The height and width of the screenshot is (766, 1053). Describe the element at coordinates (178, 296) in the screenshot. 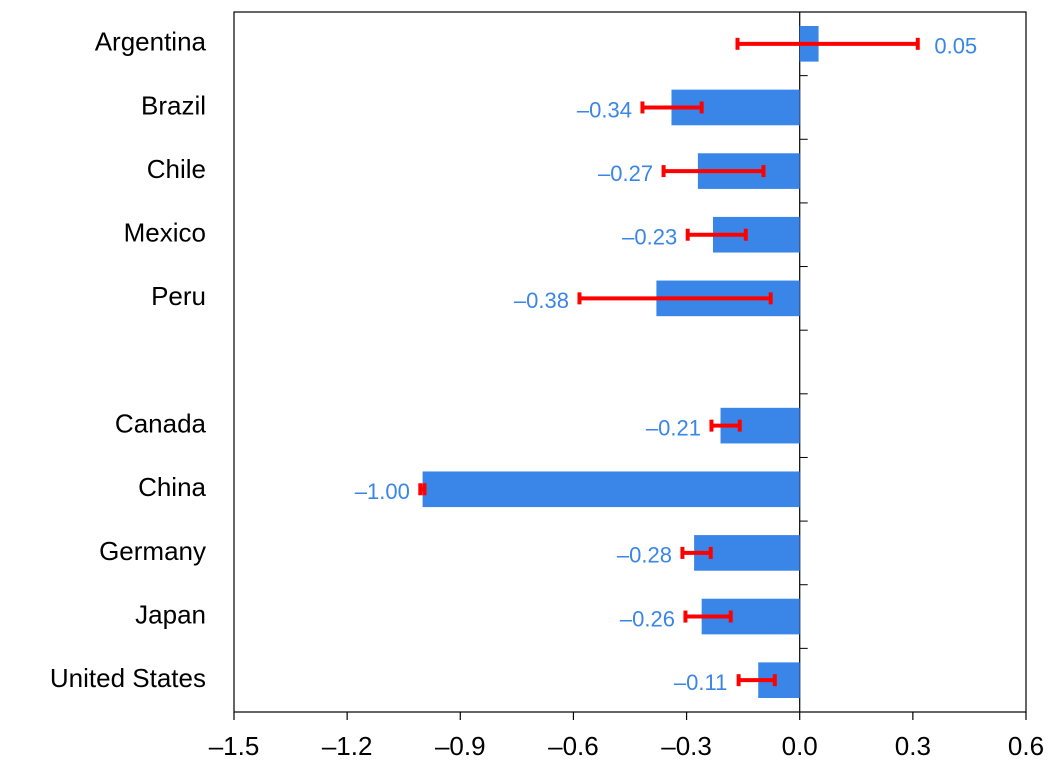

I see `y-tick-label: Peru` at that location.